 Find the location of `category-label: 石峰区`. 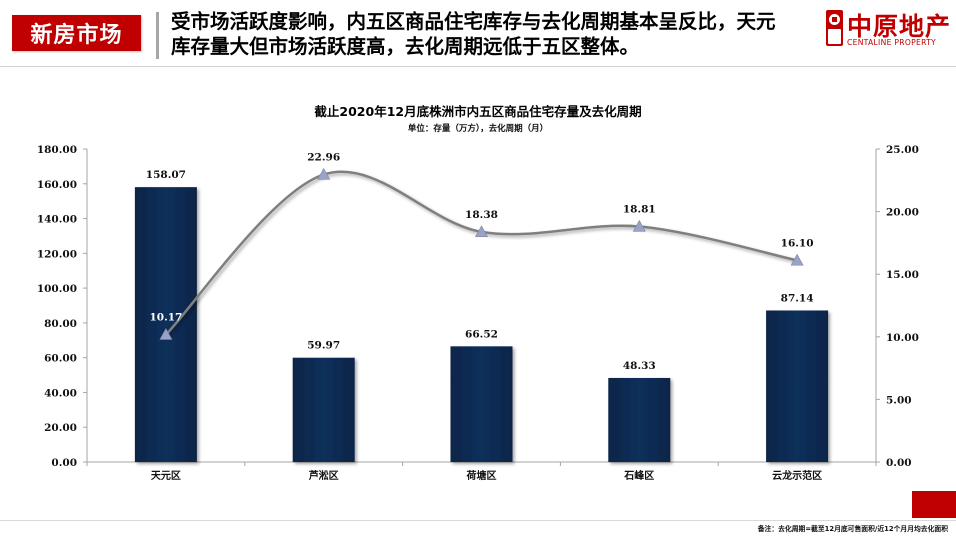

category-label: 石峰区 is located at coordinates (638, 475).